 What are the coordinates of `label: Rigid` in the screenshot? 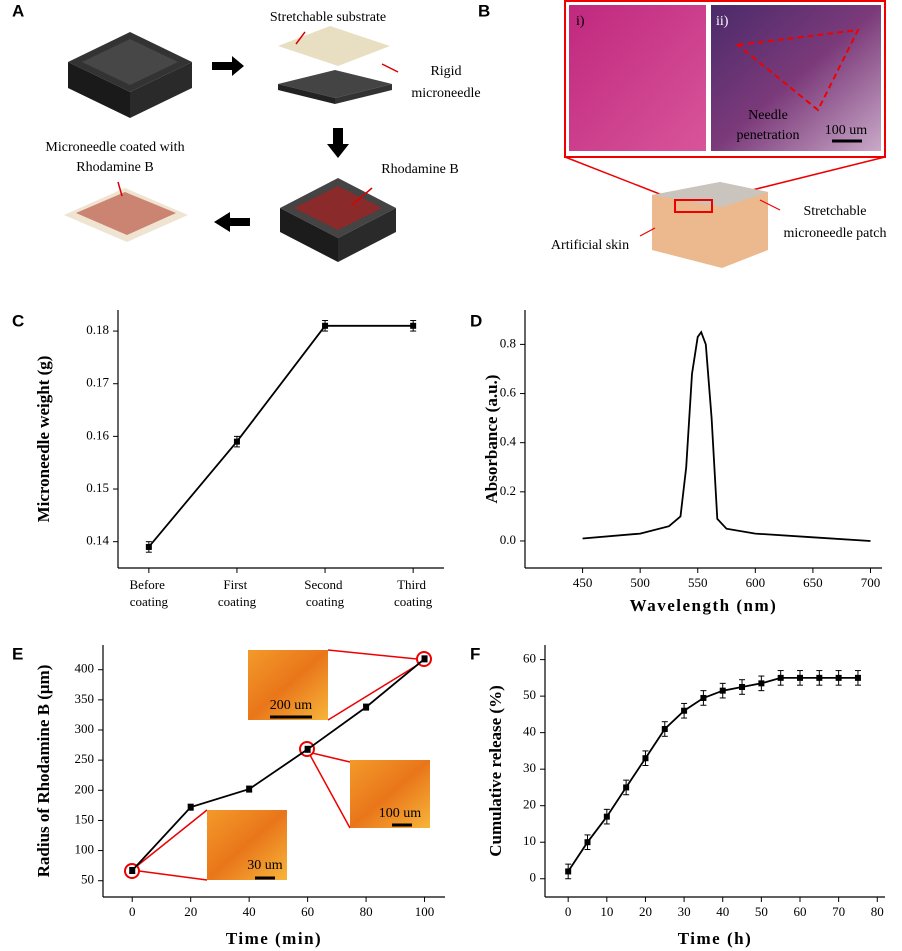 It's located at (445, 71).